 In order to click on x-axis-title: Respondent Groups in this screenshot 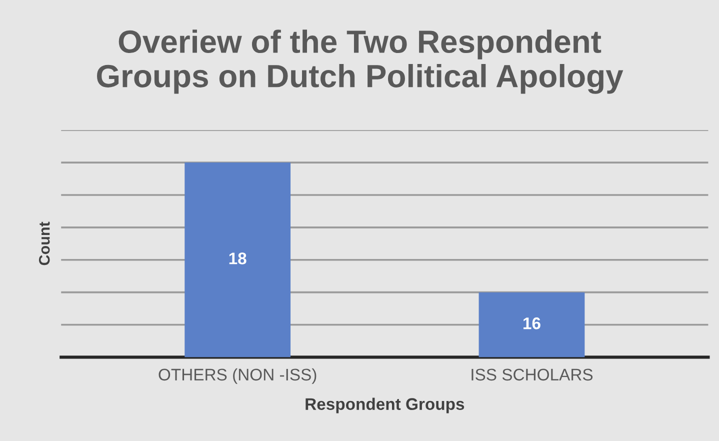, I will do `click(385, 406)`.